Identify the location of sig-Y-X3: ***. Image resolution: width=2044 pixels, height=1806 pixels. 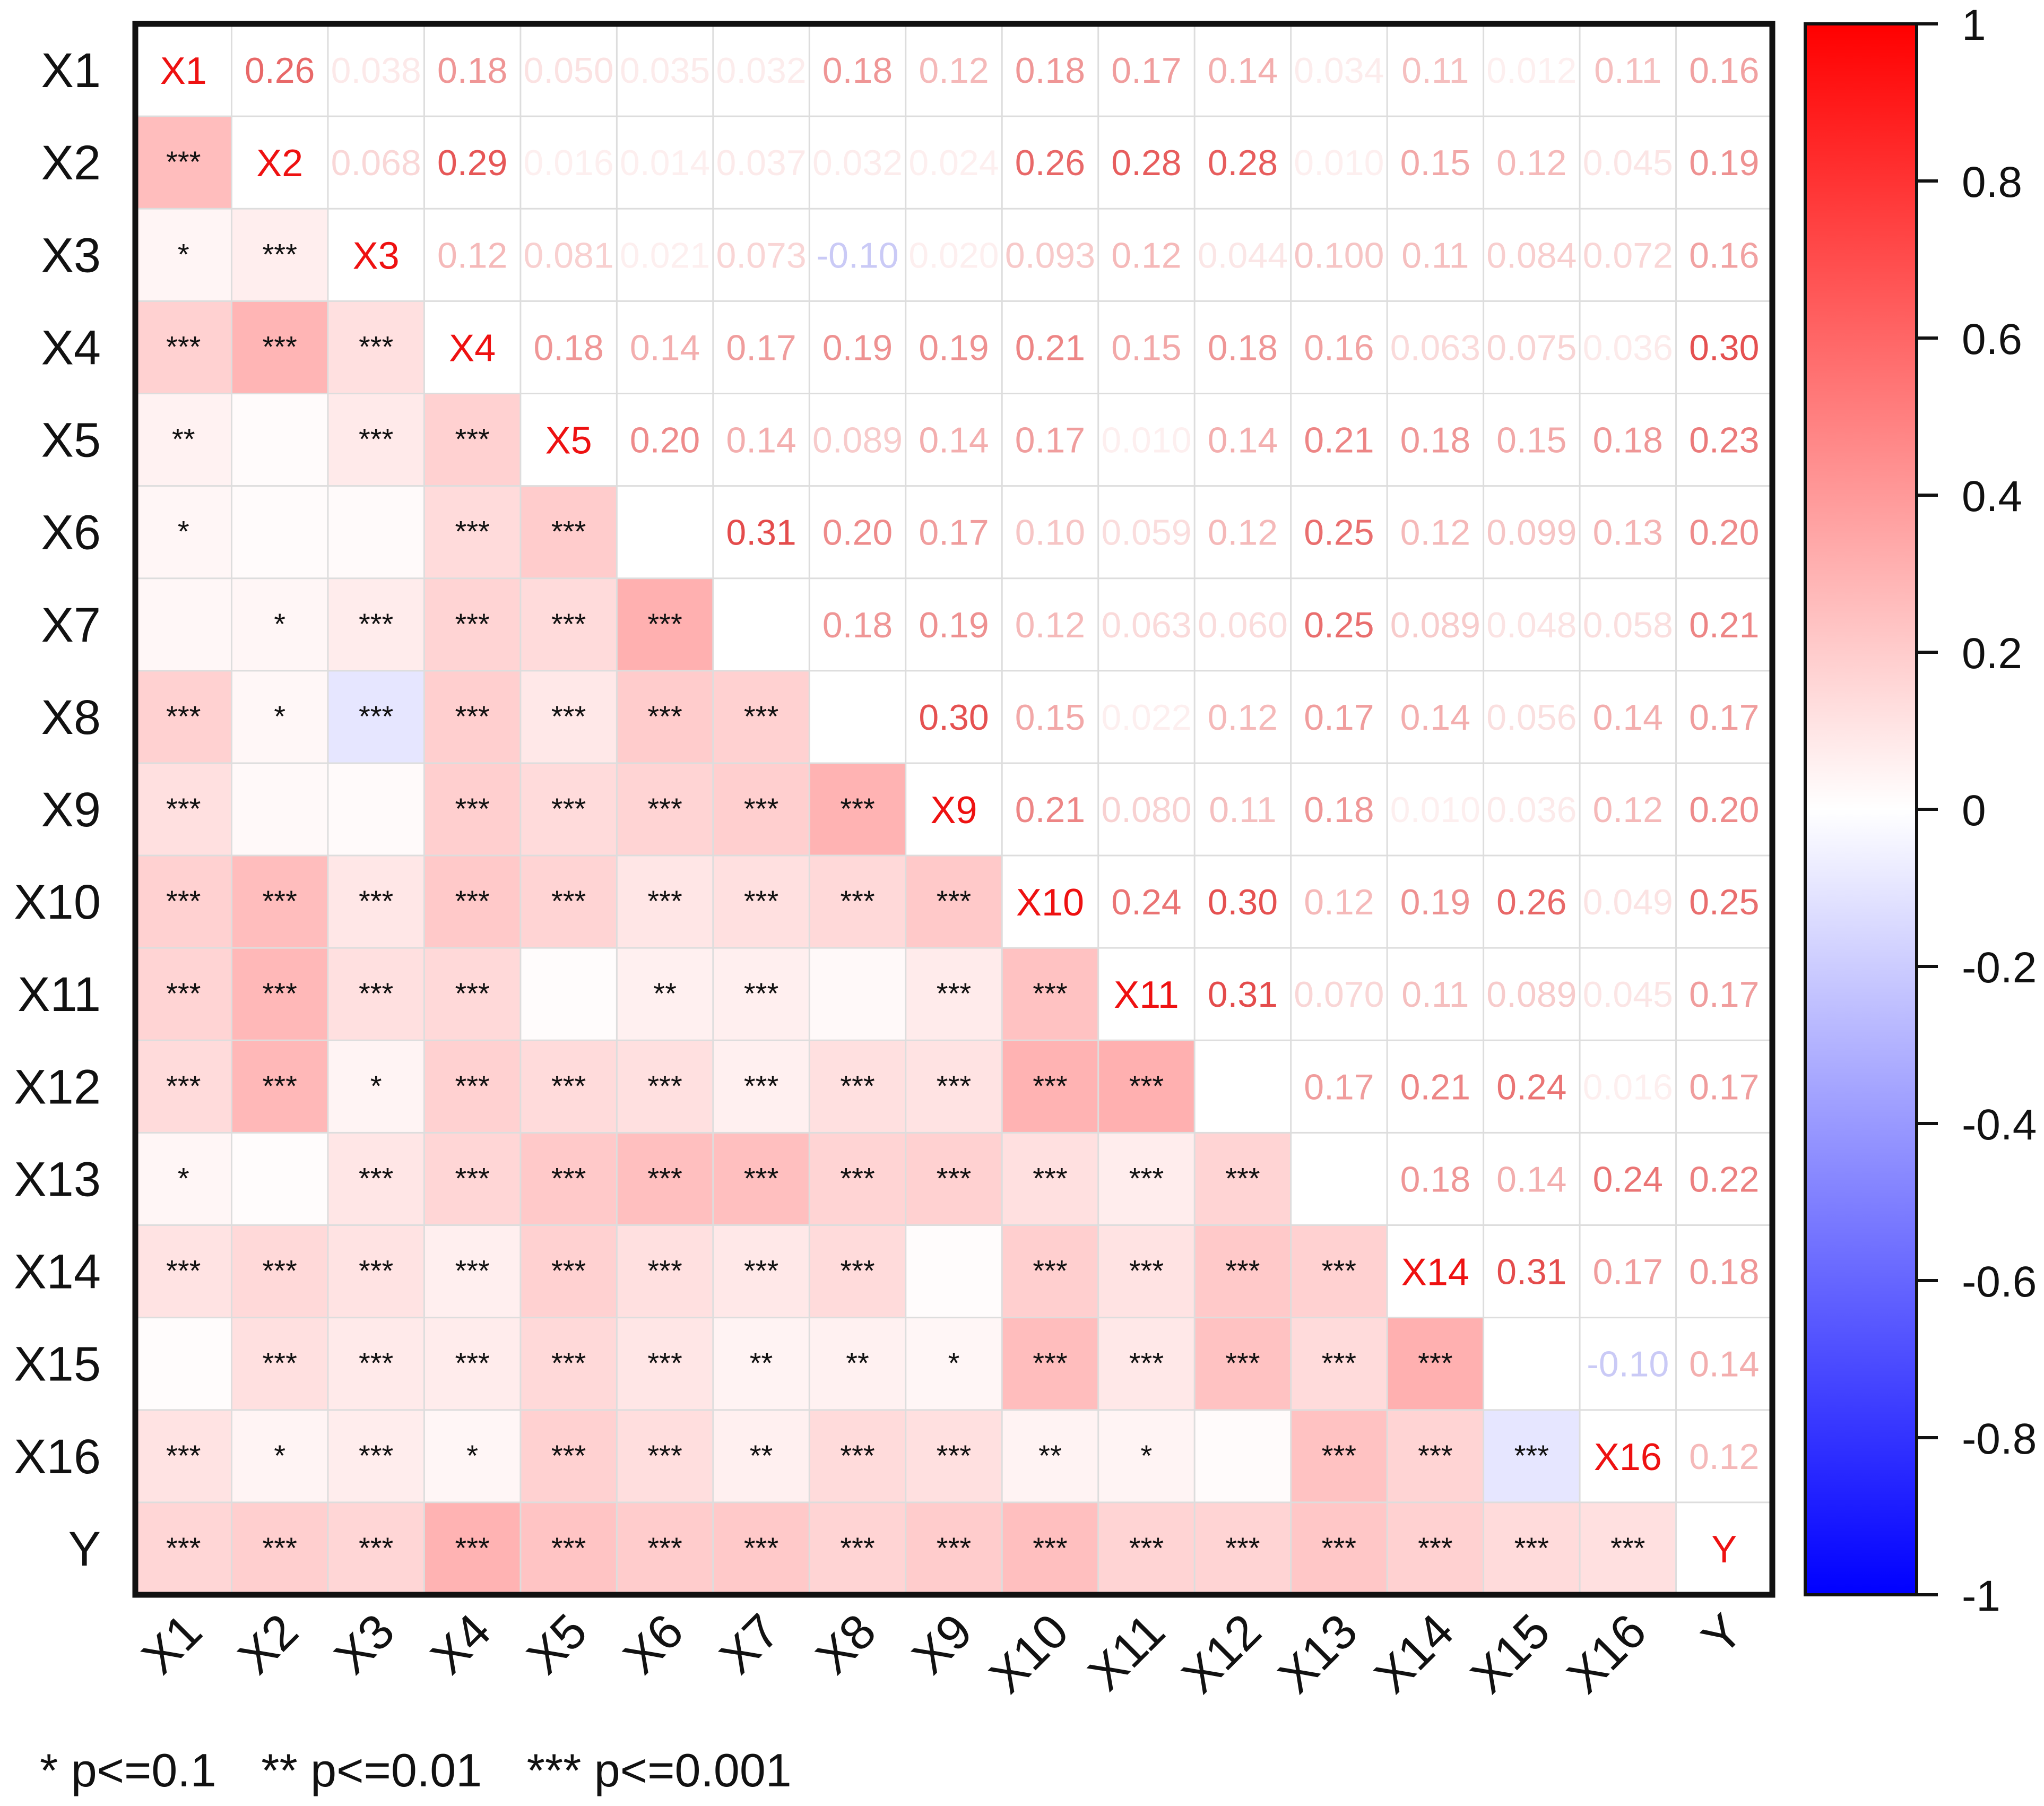
(376, 1548).